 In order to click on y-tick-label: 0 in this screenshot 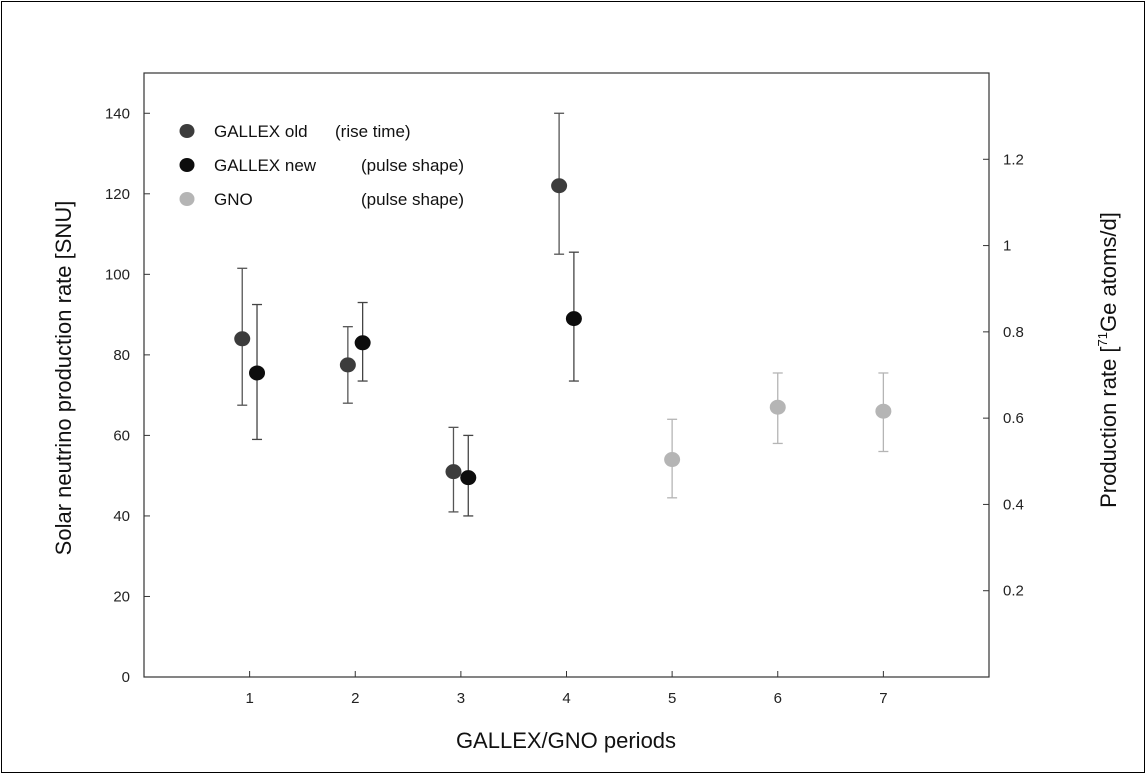, I will do `click(126, 677)`.